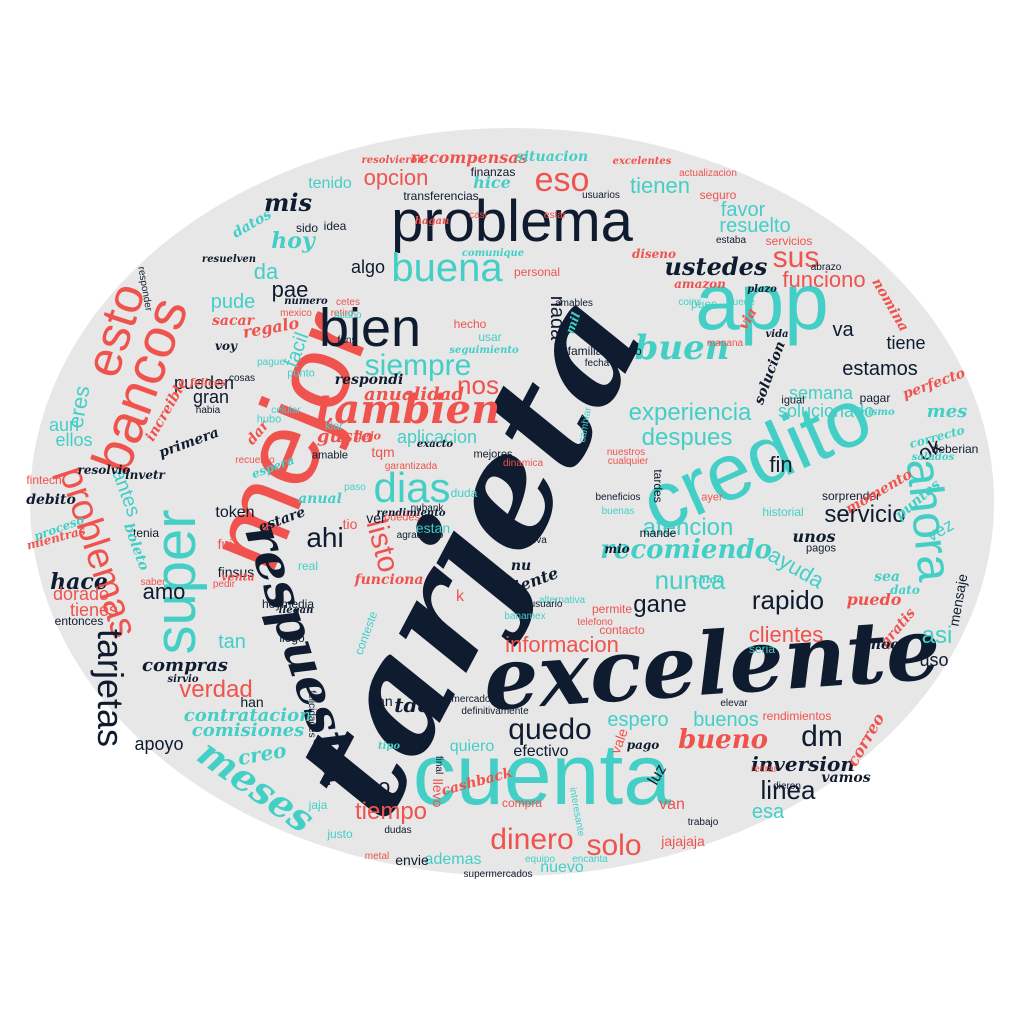 The height and width of the screenshot is (1024, 1024). What do you see at coordinates (851, 496) in the screenshot?
I see `word-sorprender: sorprender` at bounding box center [851, 496].